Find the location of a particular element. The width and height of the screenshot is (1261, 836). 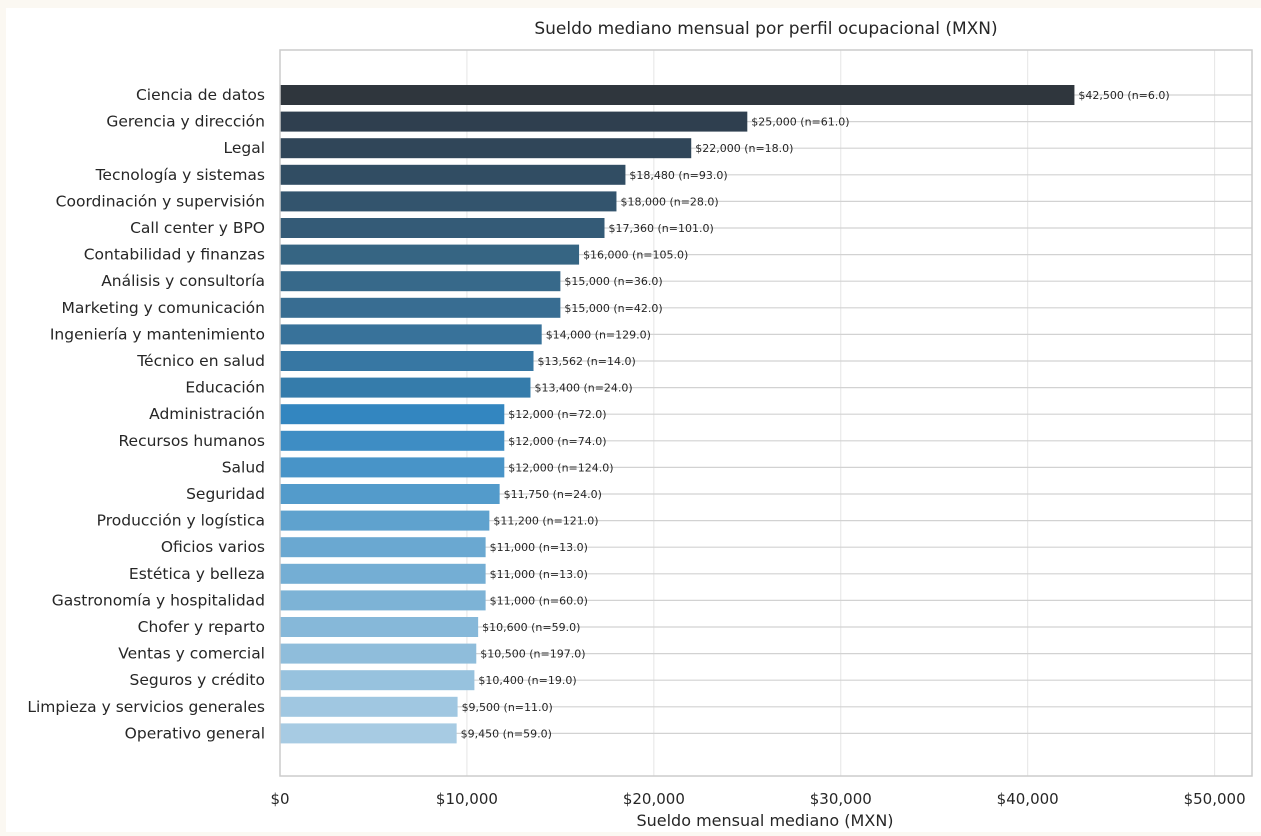

category-label: Salud is located at coordinates (243, 467).